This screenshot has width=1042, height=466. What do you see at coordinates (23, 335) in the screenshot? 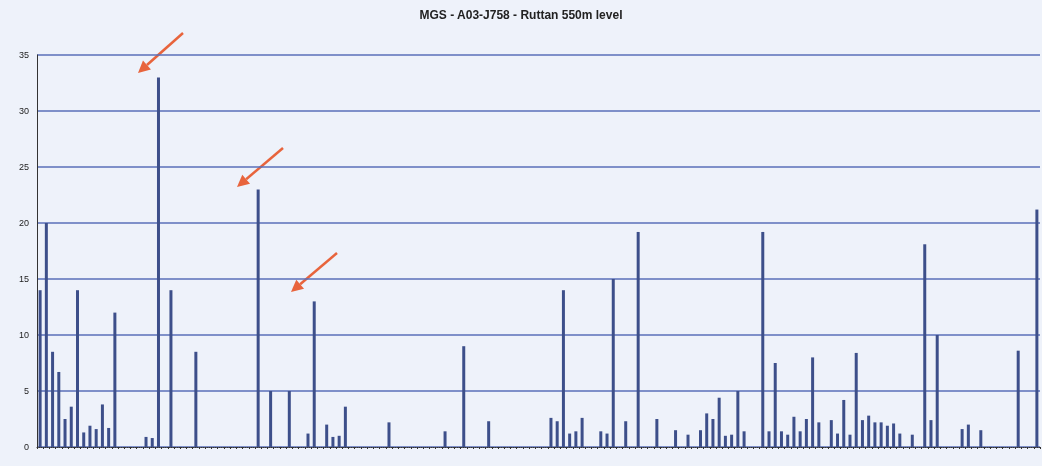
I see `y-tick-label: 10` at bounding box center [23, 335].